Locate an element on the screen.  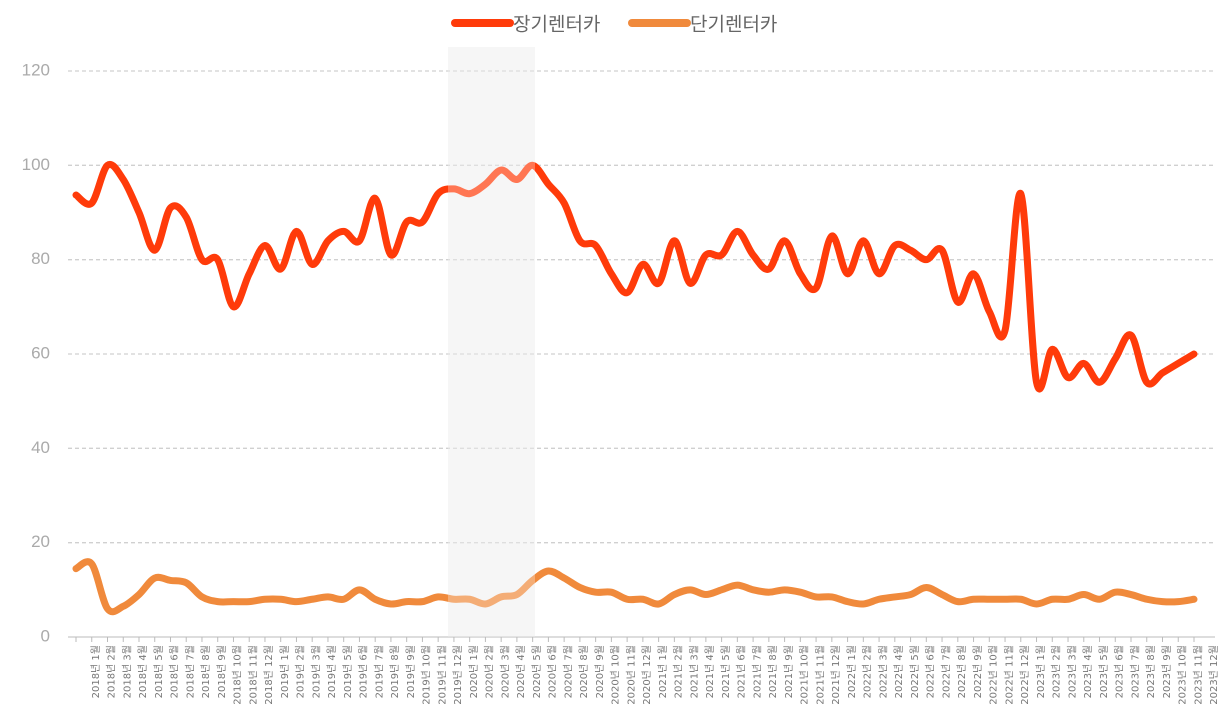
x-tick-label: 2022년 4월 is located at coordinates (899, 671).